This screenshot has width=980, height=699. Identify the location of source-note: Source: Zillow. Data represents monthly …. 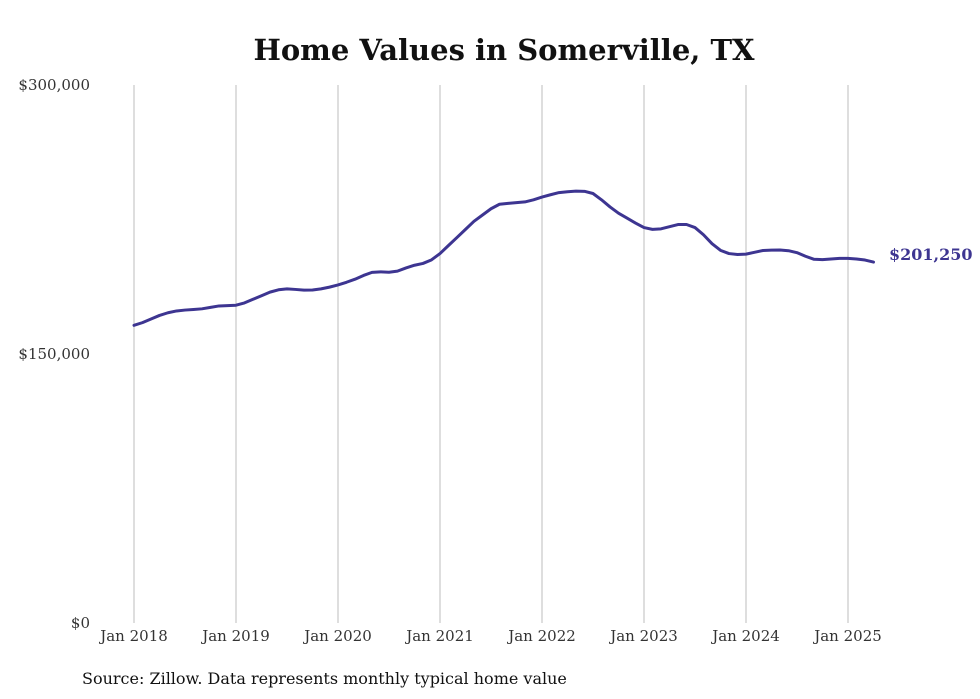
(324, 678).